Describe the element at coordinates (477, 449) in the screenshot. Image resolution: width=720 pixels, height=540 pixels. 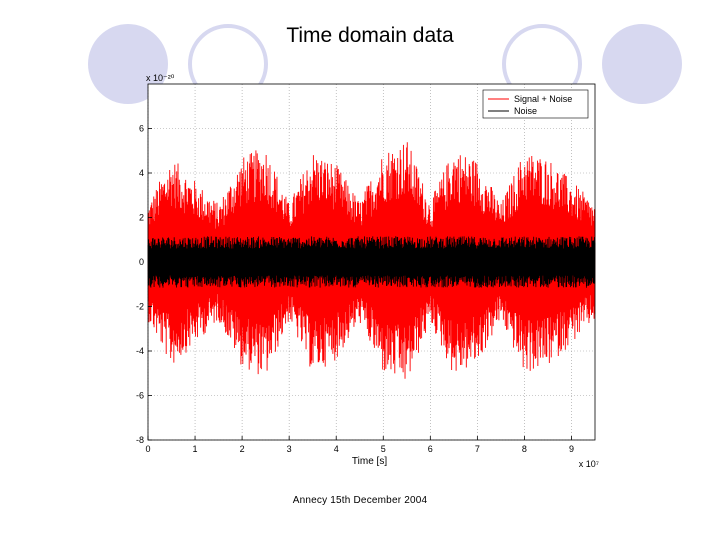
I see `x-tick-label: 7` at that location.